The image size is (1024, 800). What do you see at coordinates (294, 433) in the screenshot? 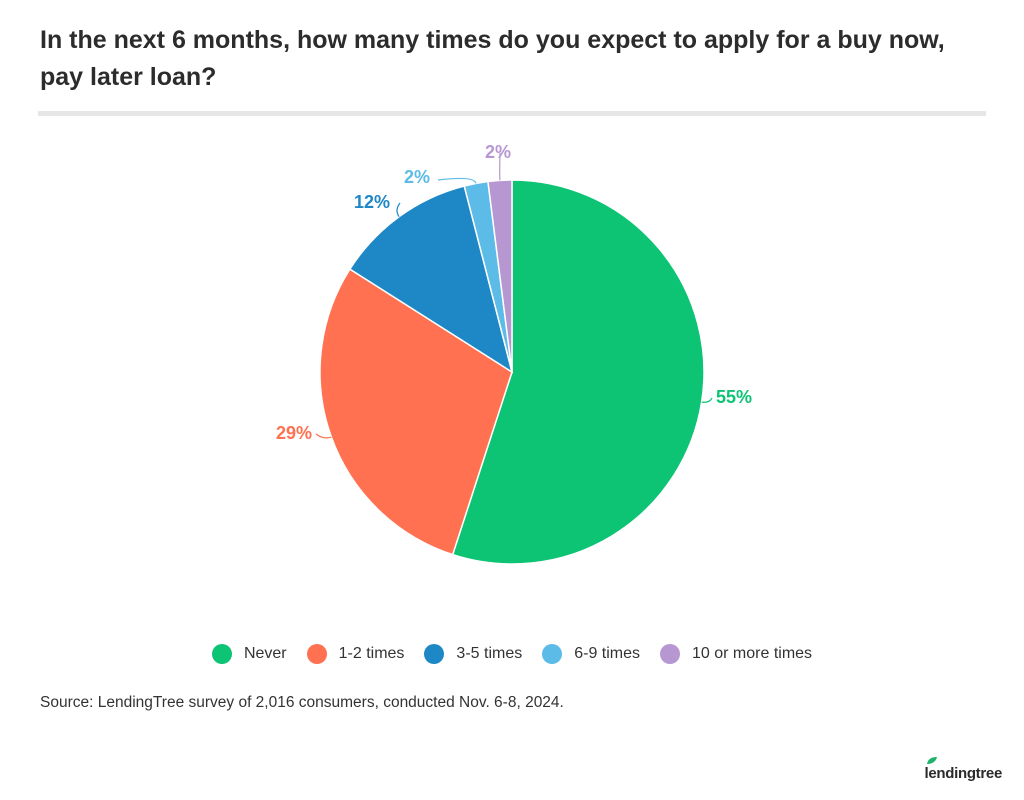
I see `data-label: 29%` at bounding box center [294, 433].